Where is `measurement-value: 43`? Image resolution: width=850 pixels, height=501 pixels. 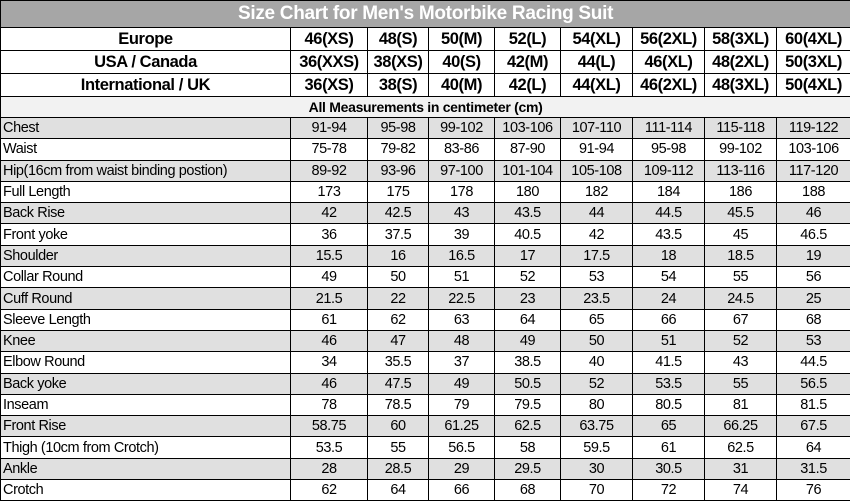
measurement-value: 43 is located at coordinates (740, 362).